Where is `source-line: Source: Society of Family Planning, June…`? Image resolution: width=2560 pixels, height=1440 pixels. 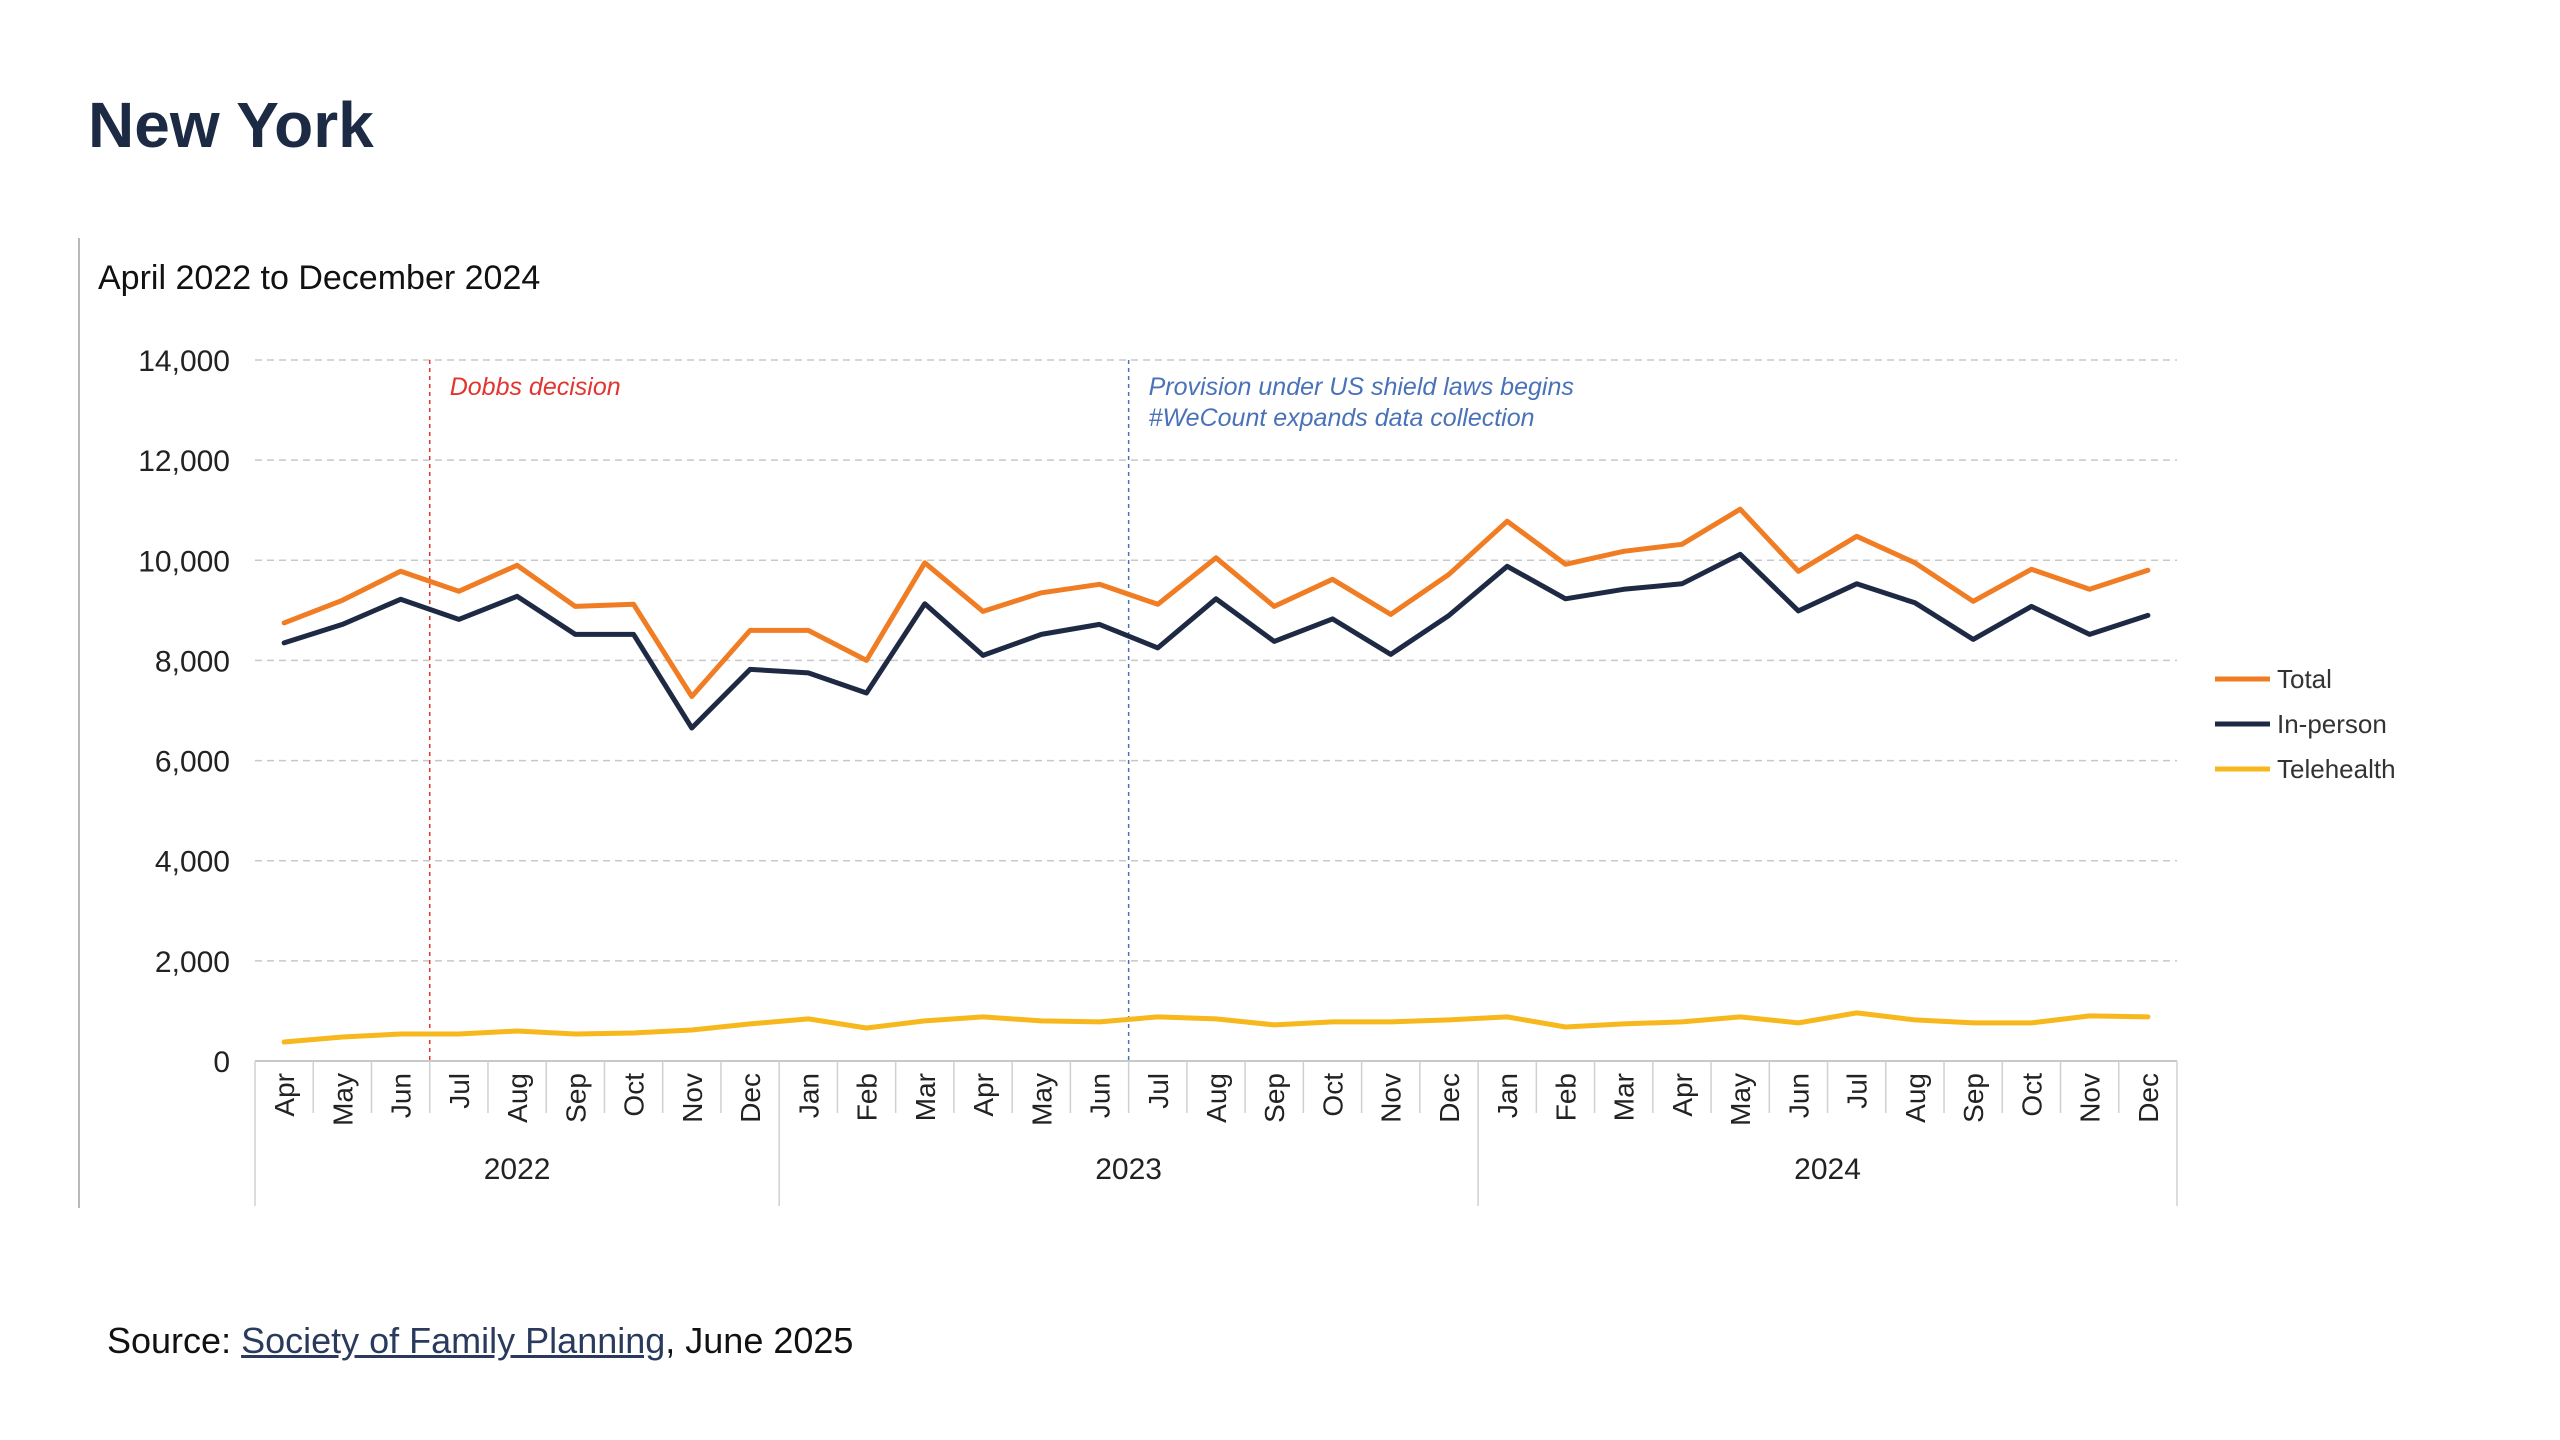 source-line: Source: Society of Family Planning, June… is located at coordinates (480, 1341).